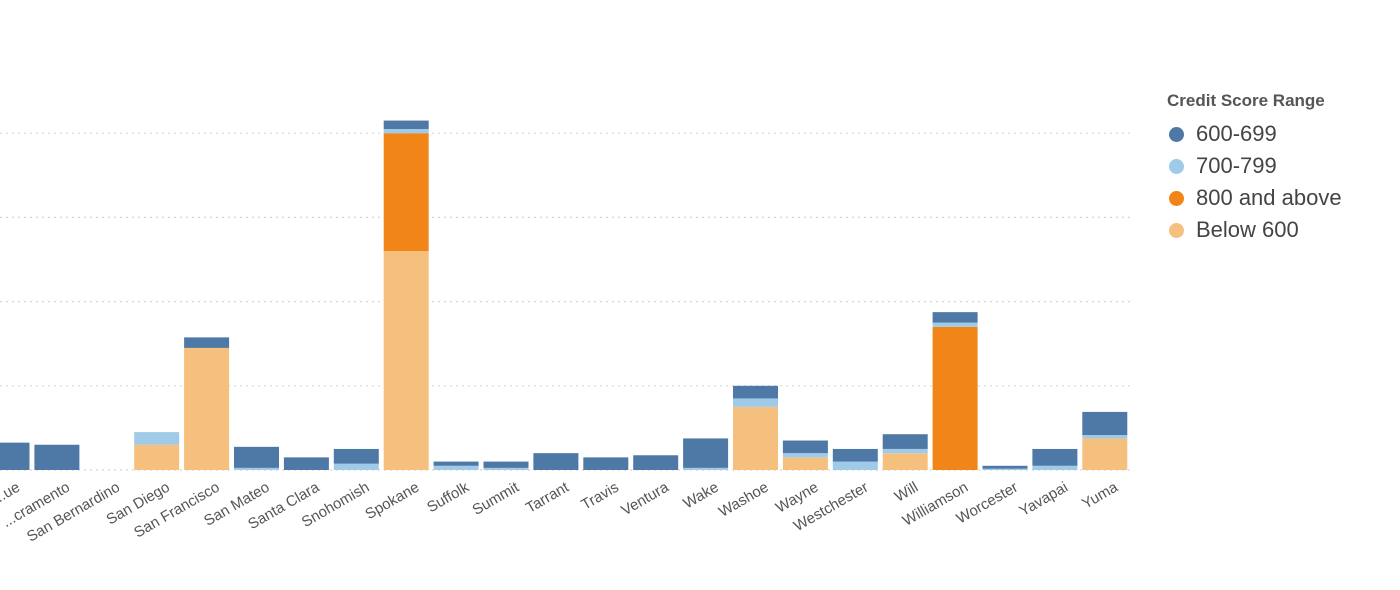  I want to click on legend-label: Below 600, so click(1247, 229).